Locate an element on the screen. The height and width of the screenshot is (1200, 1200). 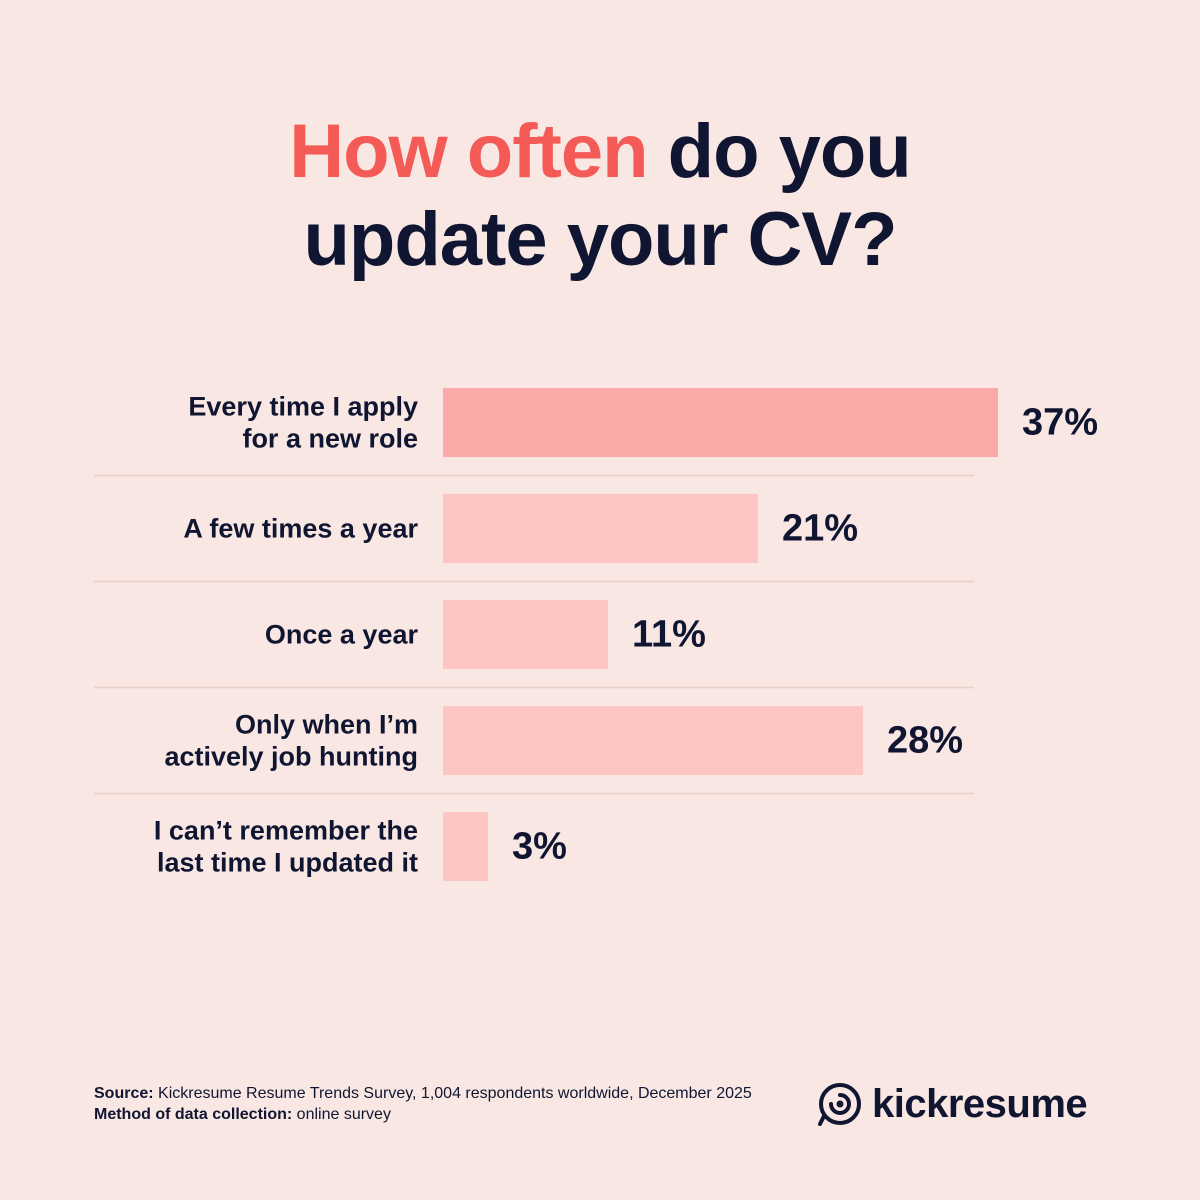
category-label: Every time I apply for a new role is located at coordinates (303, 423).